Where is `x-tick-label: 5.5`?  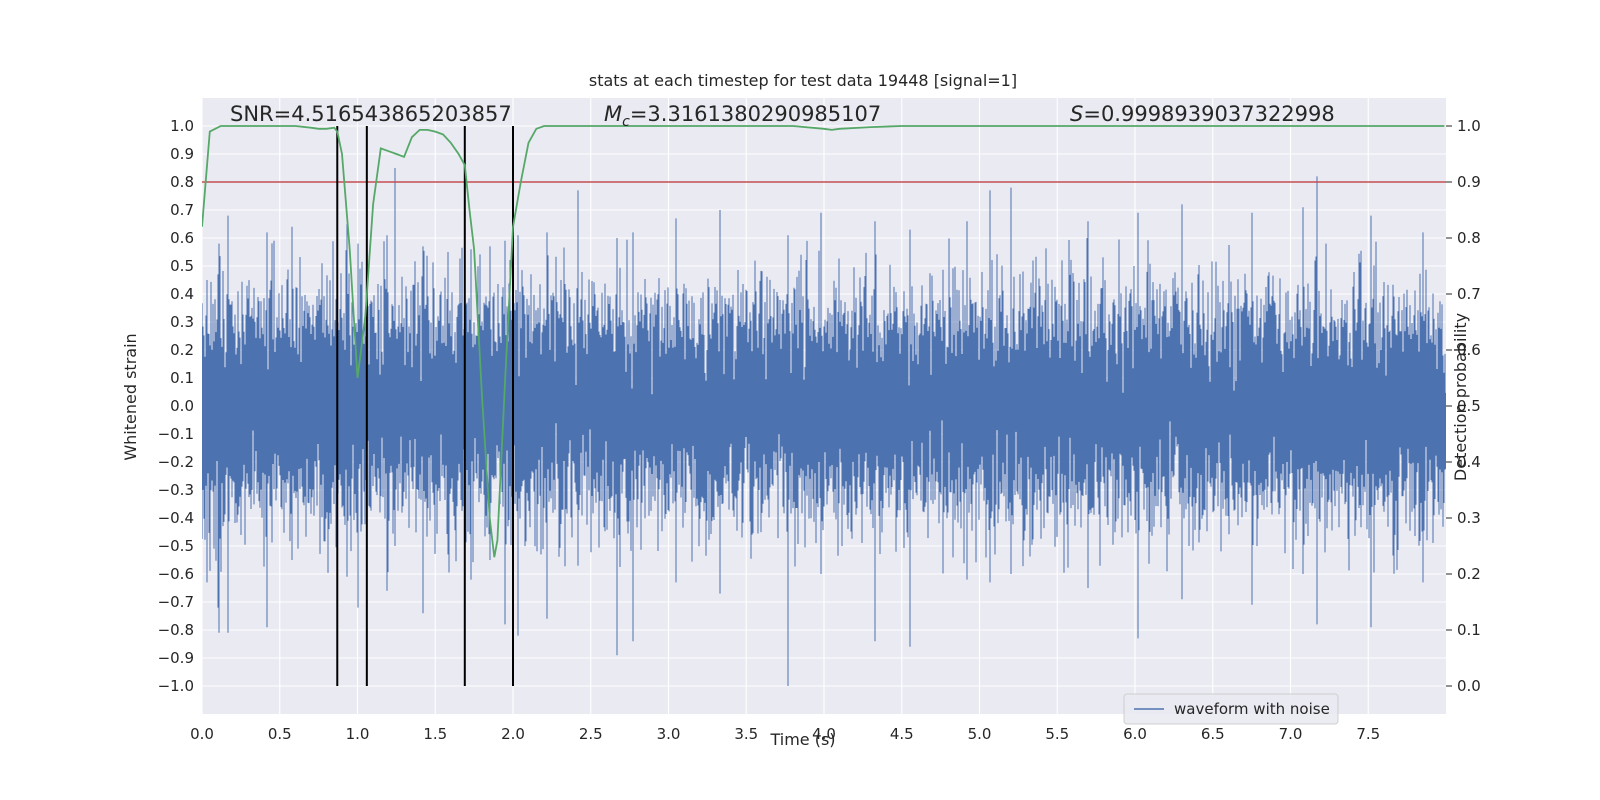 x-tick-label: 5.5 is located at coordinates (1057, 734).